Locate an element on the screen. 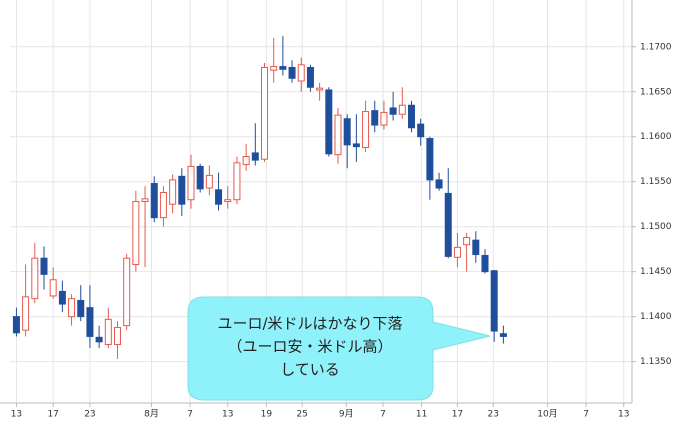  y-tick-label: 1.1600 is located at coordinates (656, 137).